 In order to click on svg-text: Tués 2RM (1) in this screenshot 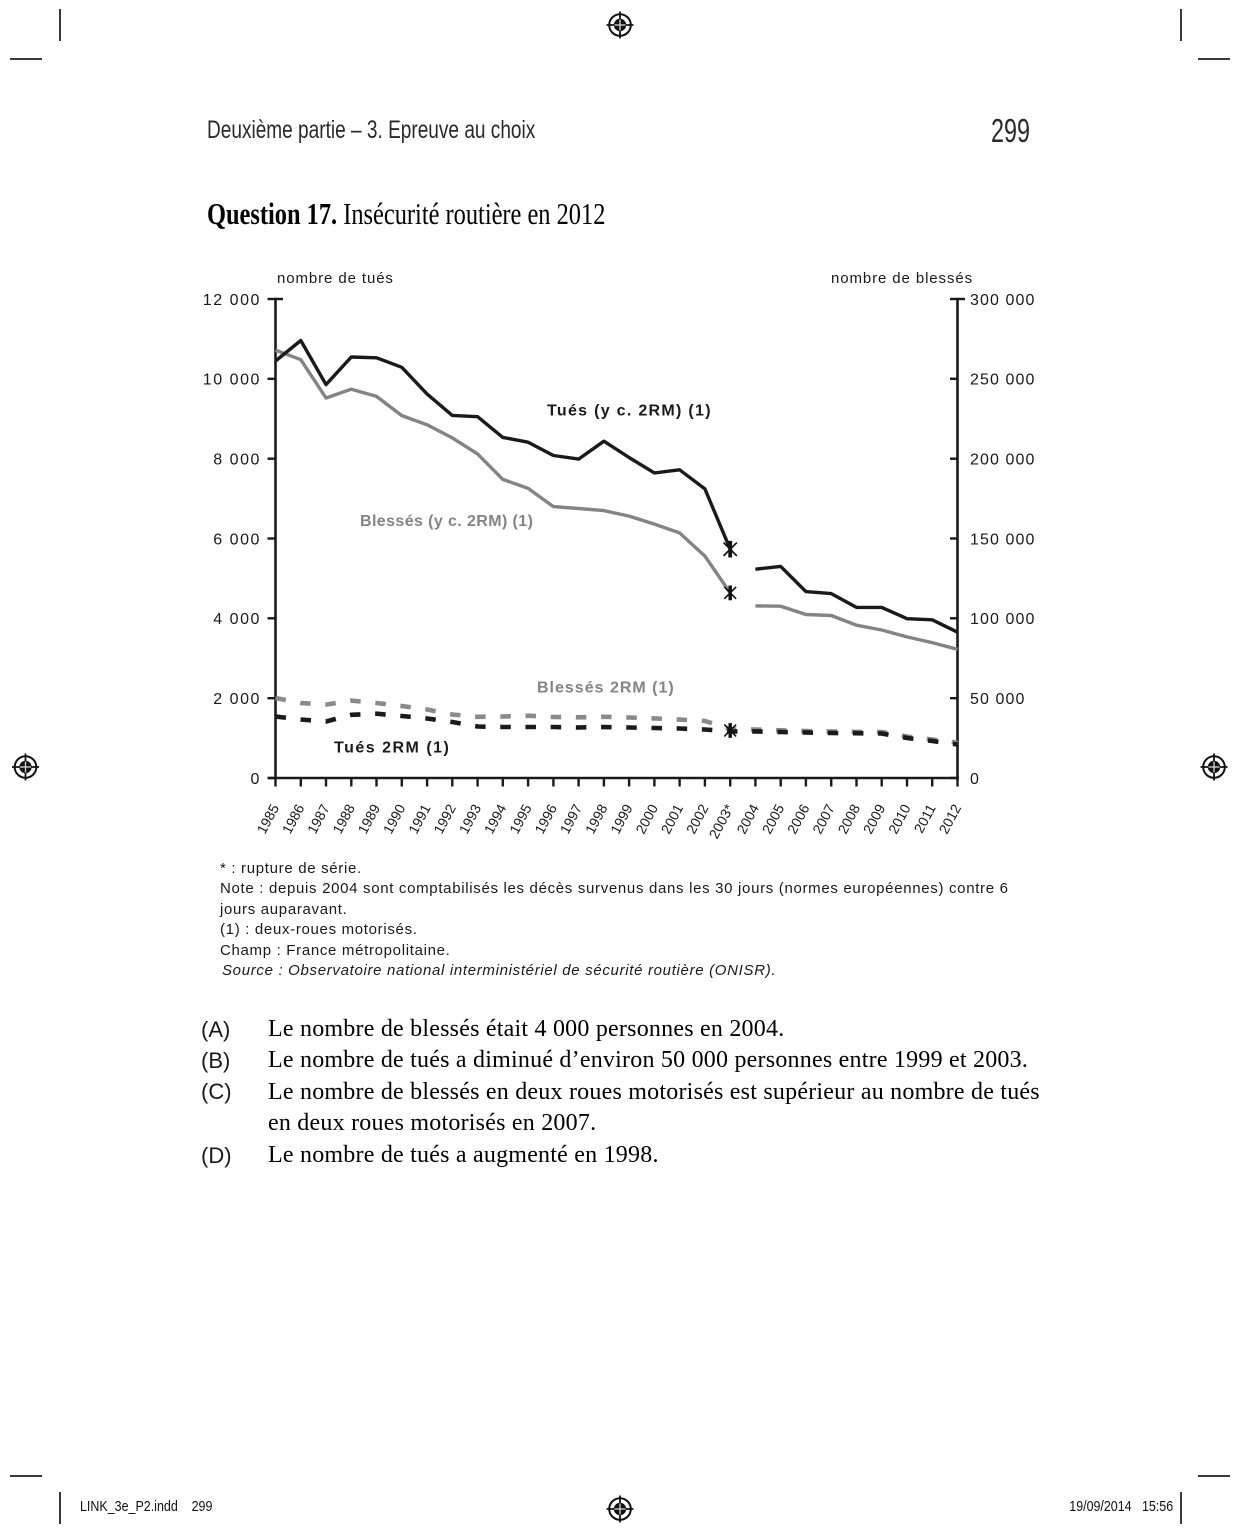, I will do `click(392, 748)`.